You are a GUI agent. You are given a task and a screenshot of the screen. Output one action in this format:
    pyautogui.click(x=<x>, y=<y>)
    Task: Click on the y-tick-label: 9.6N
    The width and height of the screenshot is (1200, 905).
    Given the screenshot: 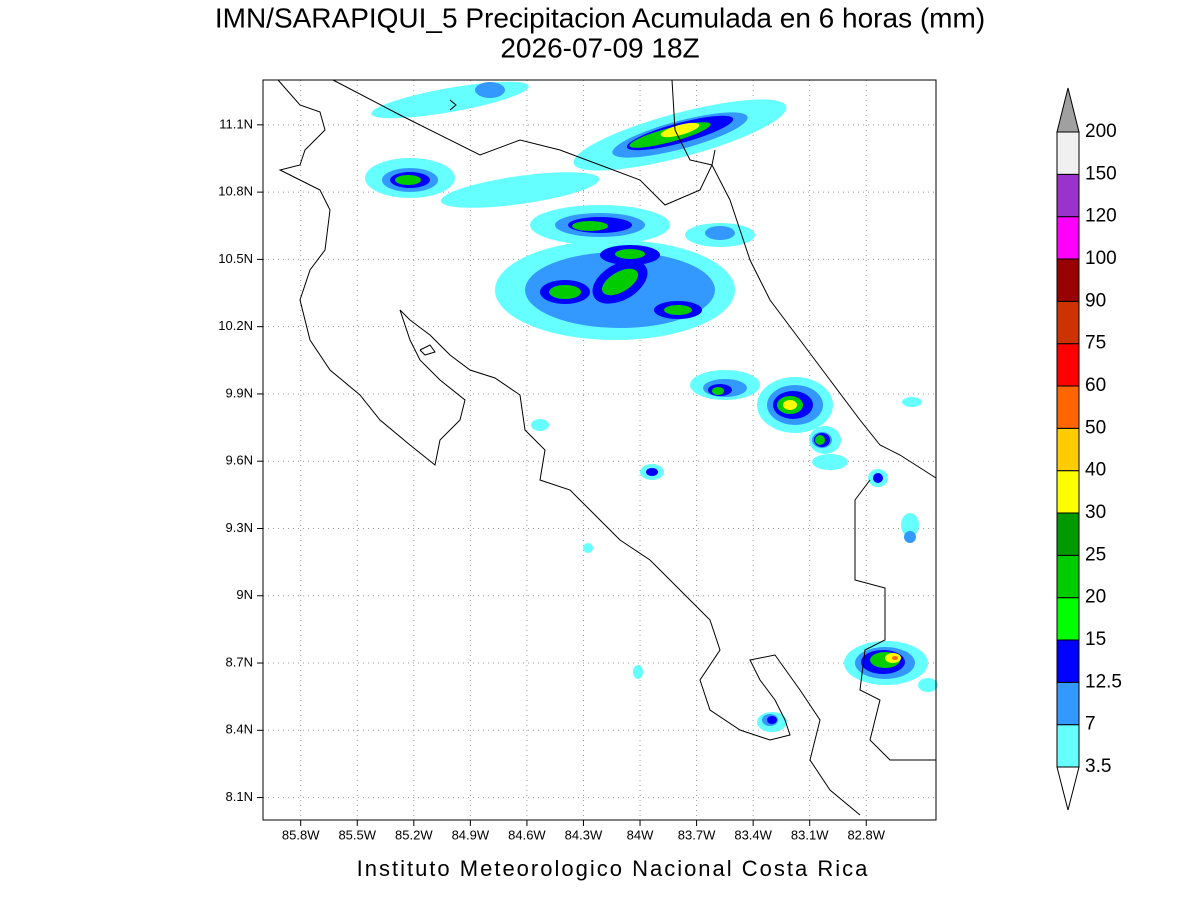 What is the action you would take?
    pyautogui.click(x=239, y=460)
    